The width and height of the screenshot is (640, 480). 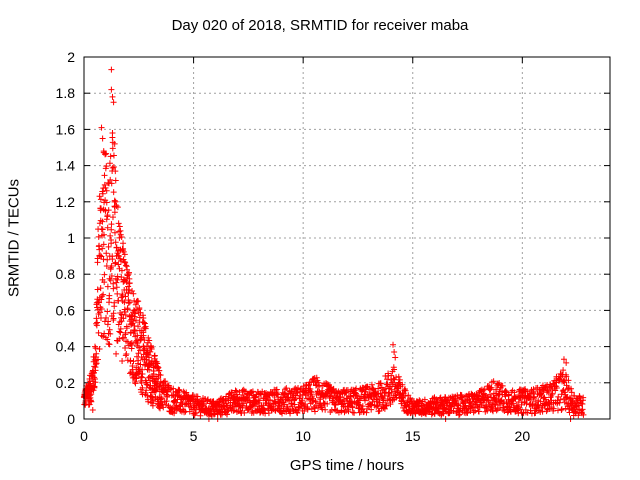 I want to click on x-tick-label: 0, so click(x=84, y=436).